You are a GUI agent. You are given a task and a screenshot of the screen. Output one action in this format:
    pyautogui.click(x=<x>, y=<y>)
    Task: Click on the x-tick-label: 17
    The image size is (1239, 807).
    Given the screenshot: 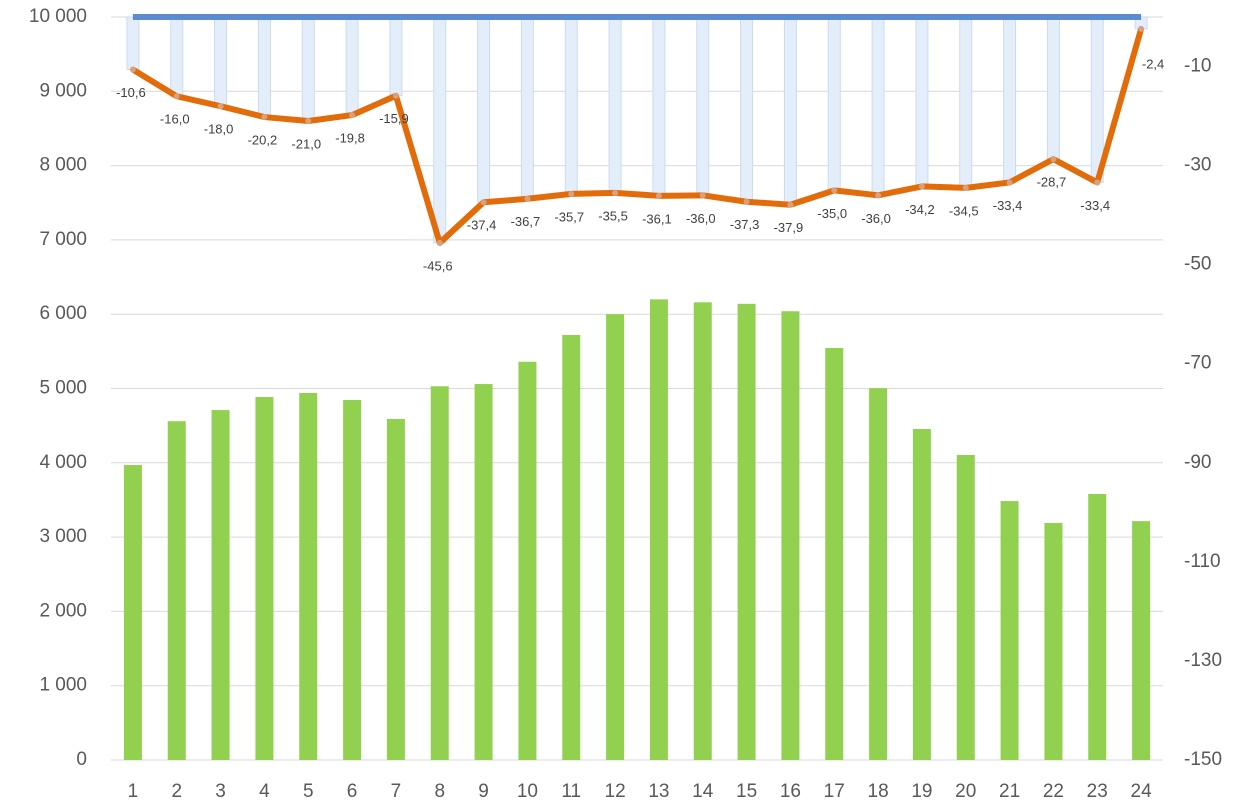 What is the action you would take?
    pyautogui.click(x=834, y=791)
    